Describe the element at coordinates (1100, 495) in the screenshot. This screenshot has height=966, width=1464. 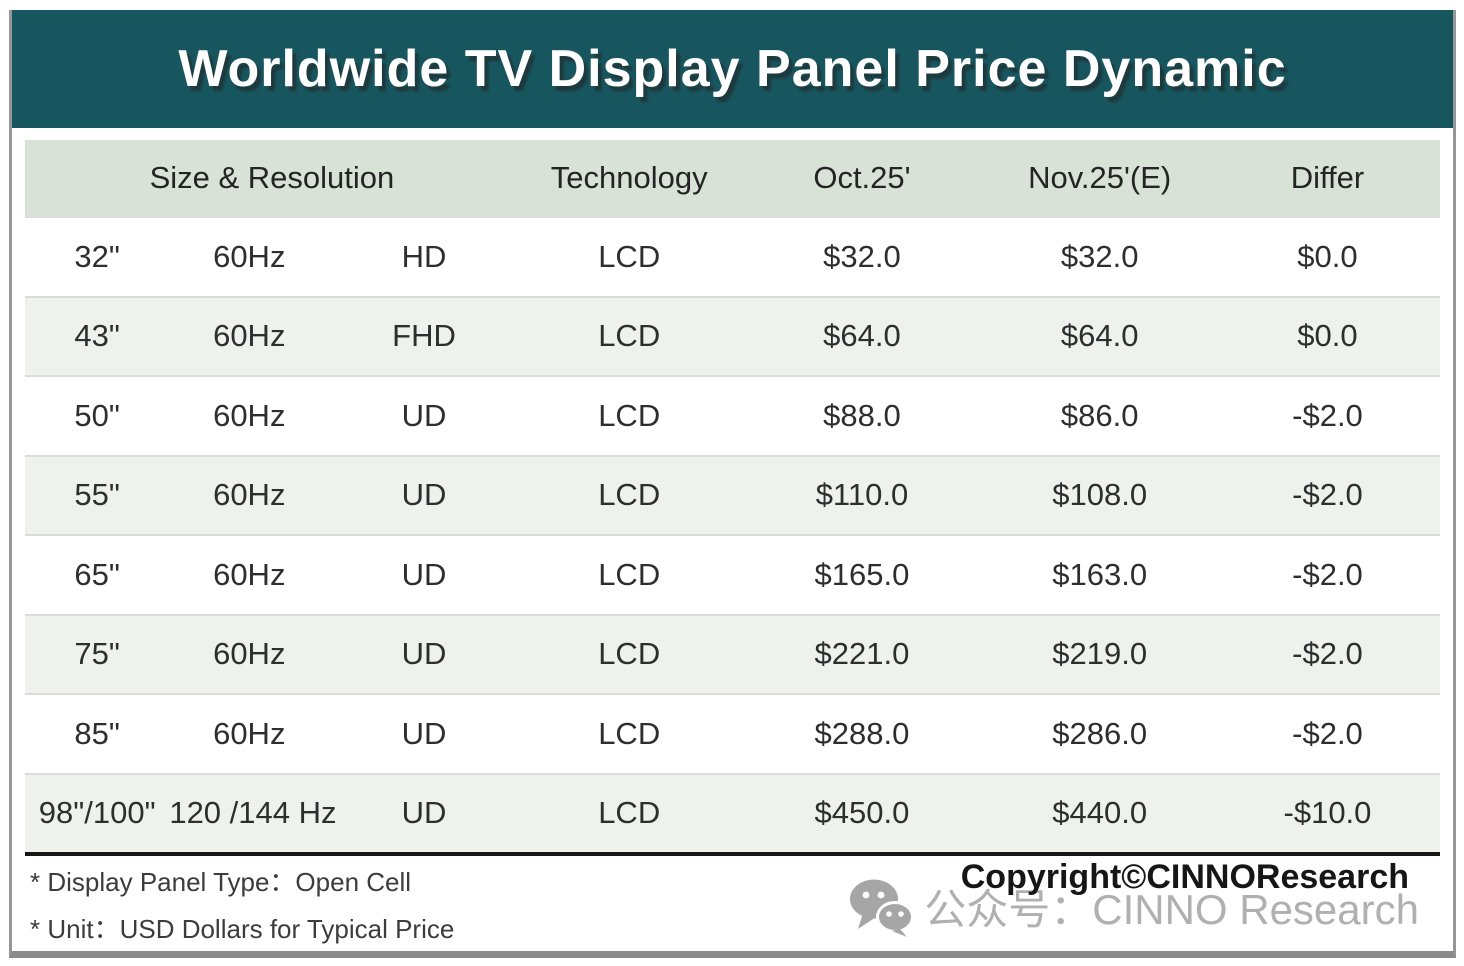
I see `cell-nov25-price: $108.0` at that location.